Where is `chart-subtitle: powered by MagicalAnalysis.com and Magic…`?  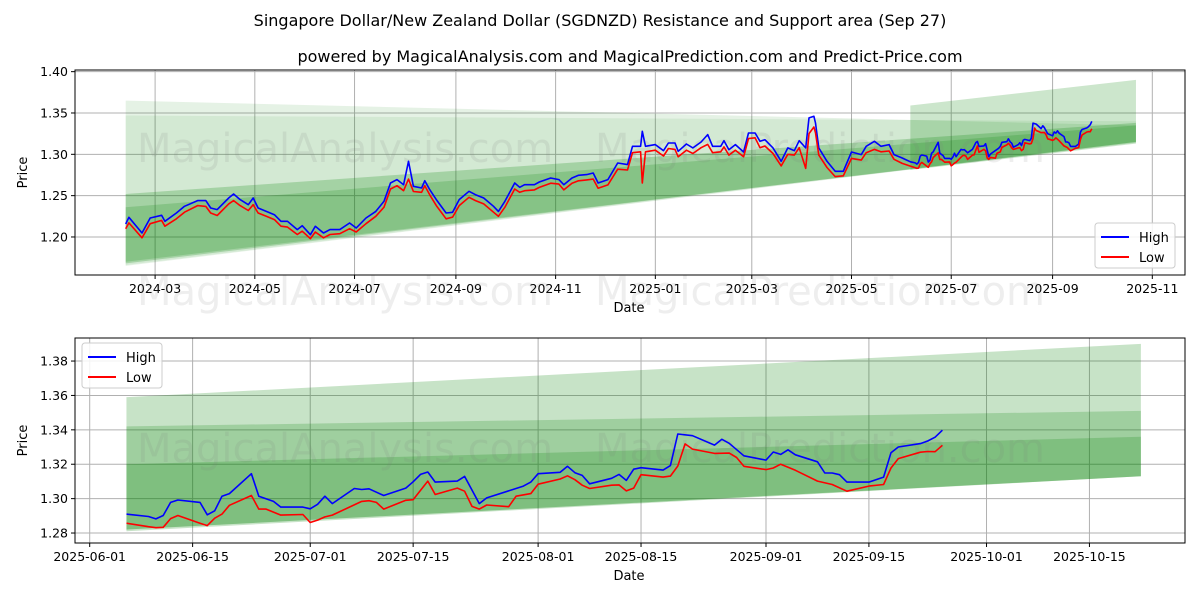
chart-subtitle: powered by MagicalAnalysis.com and Magic… is located at coordinates (629, 56).